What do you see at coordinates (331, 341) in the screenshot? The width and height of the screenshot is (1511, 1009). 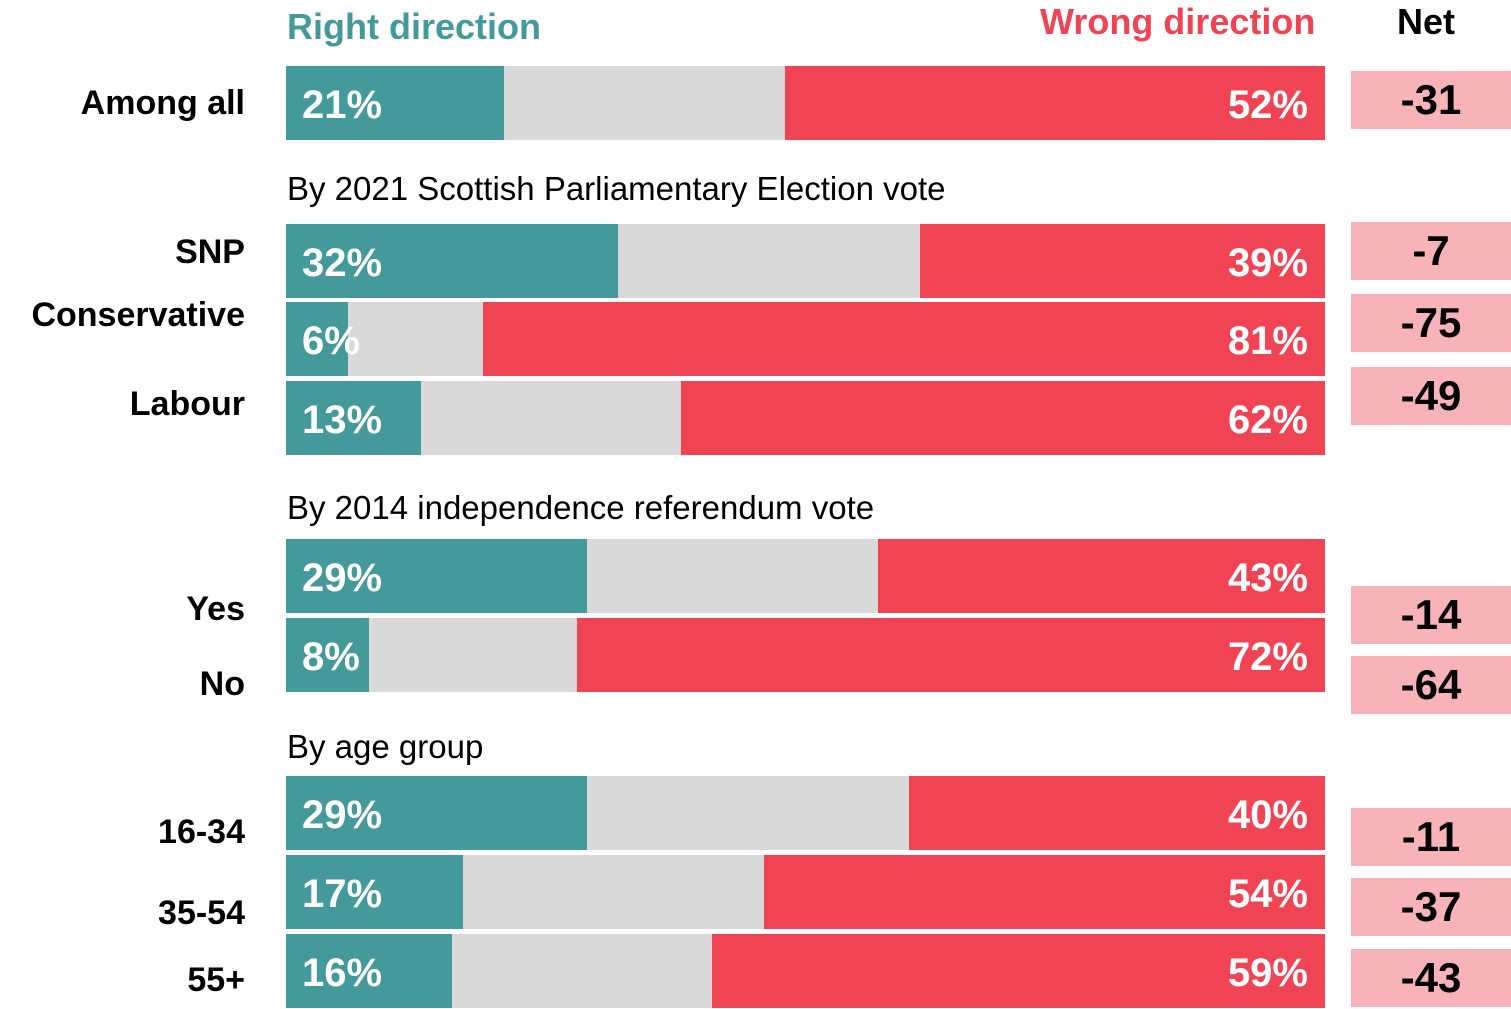 I see `data-label-right: 6%` at bounding box center [331, 341].